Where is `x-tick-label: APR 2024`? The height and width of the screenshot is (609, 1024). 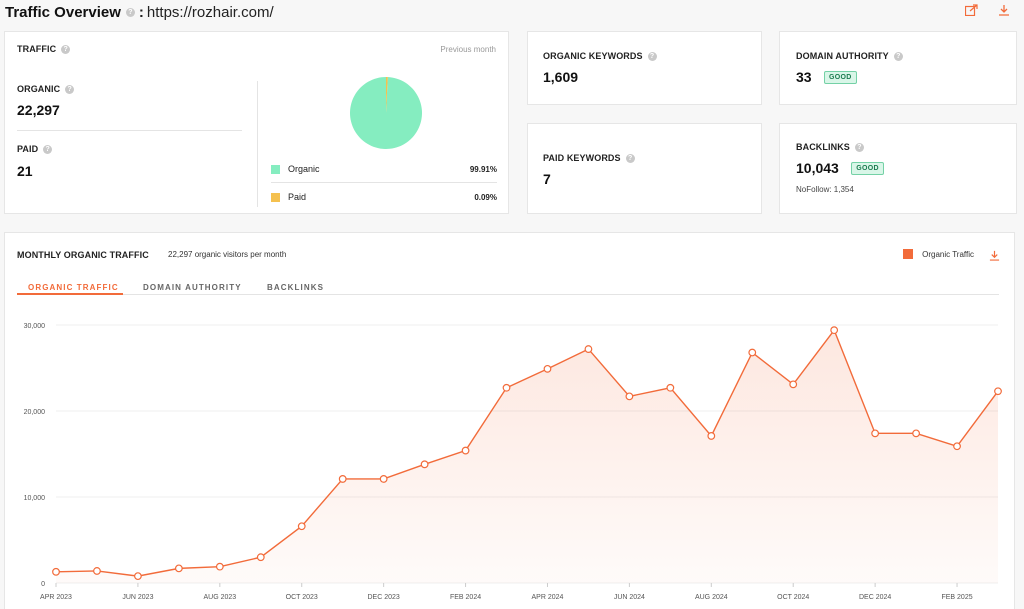
x-tick-label: APR 2024 is located at coordinates (548, 597).